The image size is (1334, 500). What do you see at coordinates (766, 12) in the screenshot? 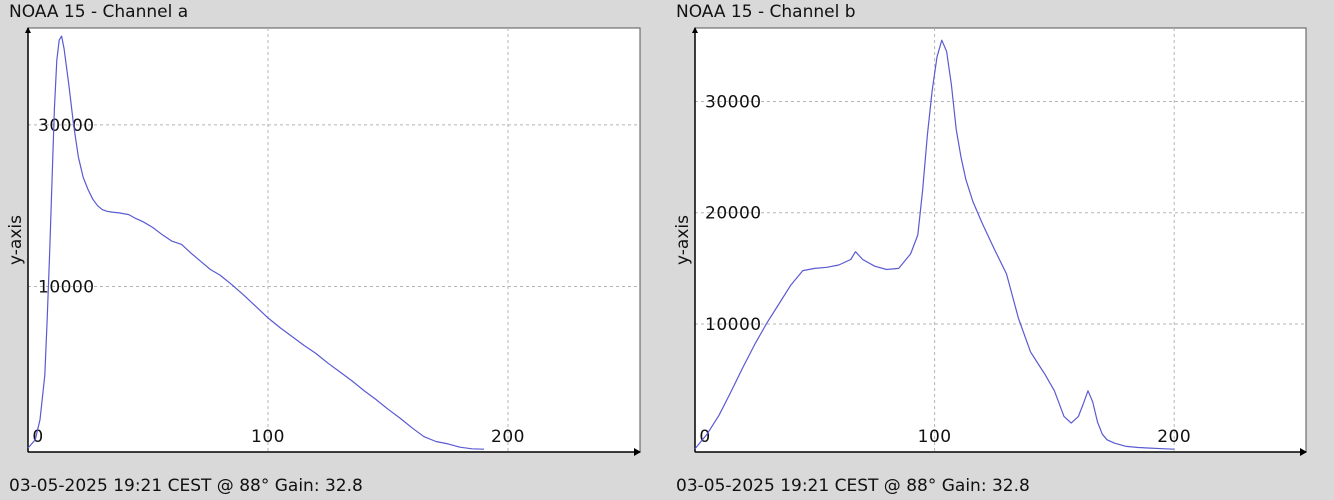
I see `chart-title: NOAA 15 - Channel b` at bounding box center [766, 12].